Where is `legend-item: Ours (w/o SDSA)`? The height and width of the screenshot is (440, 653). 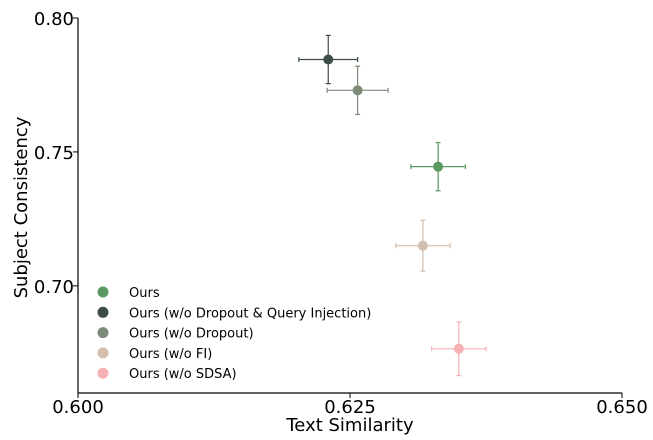
legend-item: Ours (w/o SDSA) is located at coordinates (167, 374).